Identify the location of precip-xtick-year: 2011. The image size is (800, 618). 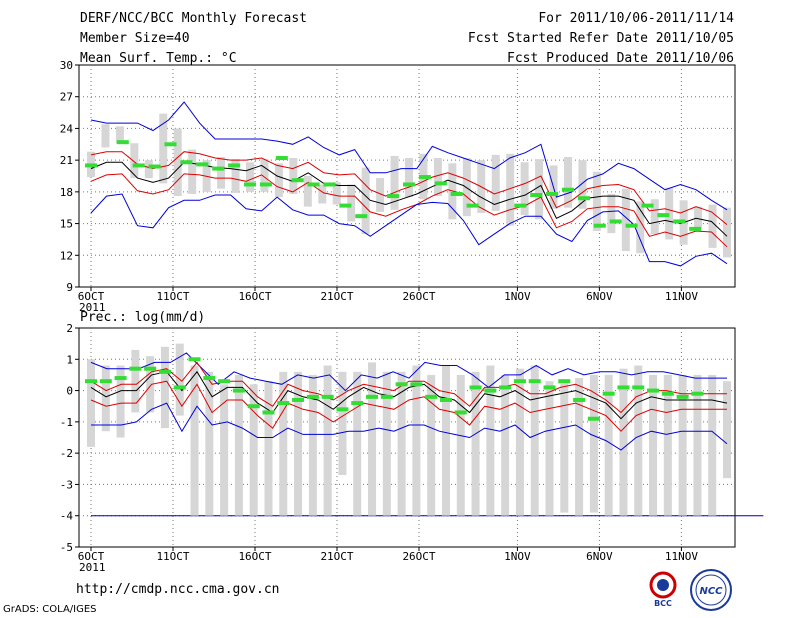
(92, 567).